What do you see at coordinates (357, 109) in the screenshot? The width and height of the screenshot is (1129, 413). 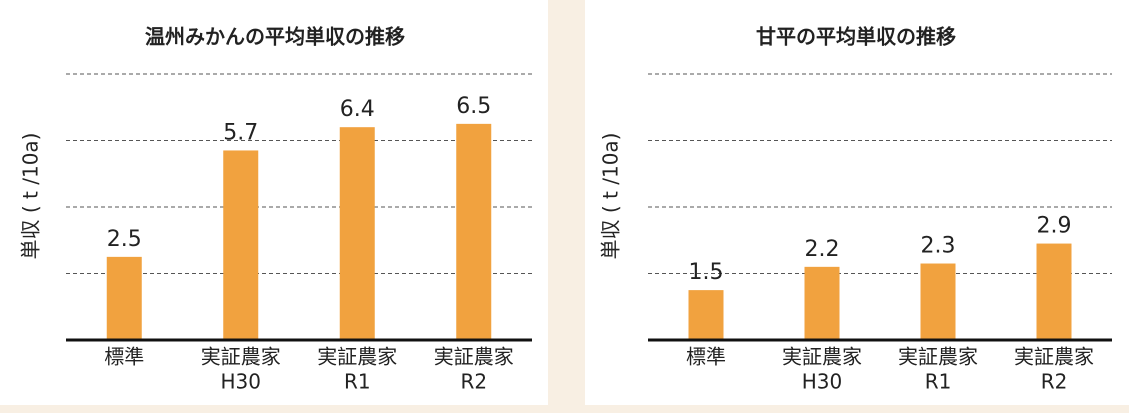 I see `value-label: 6.4` at bounding box center [357, 109].